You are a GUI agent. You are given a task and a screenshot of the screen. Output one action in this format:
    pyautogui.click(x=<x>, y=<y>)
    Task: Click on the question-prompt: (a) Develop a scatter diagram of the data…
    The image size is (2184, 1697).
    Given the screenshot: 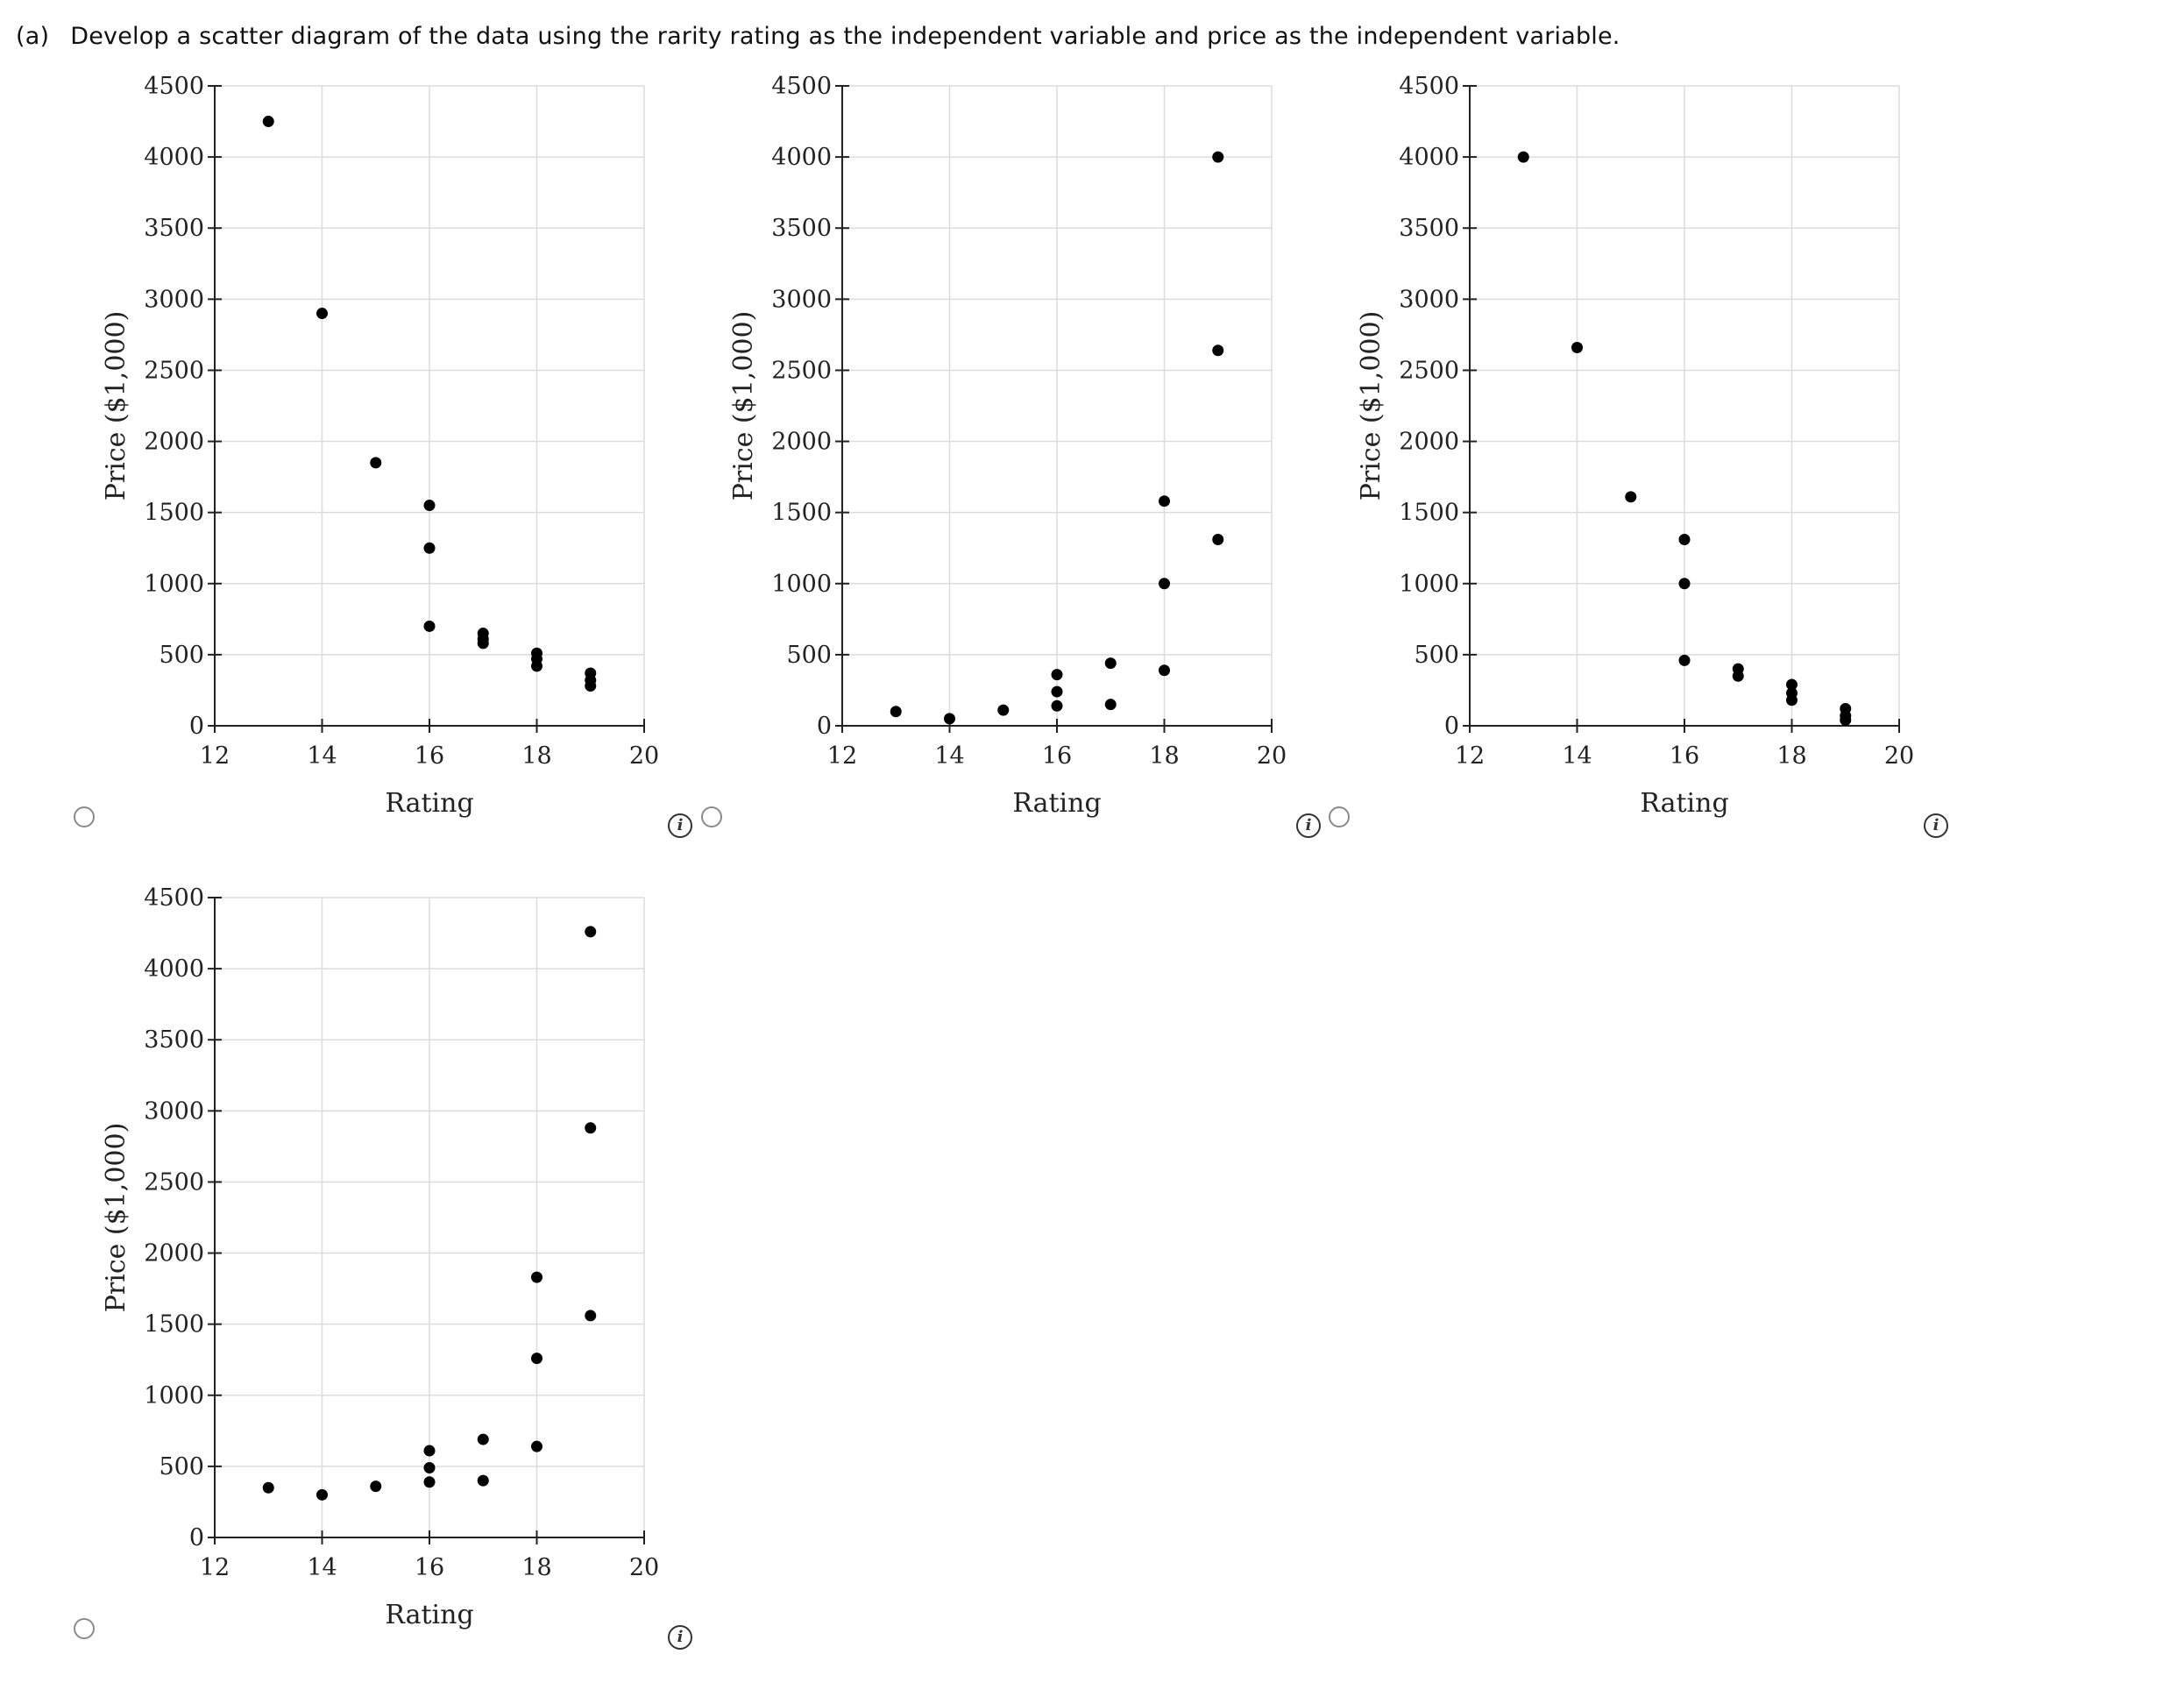 What is the action you would take?
    pyautogui.click(x=818, y=36)
    